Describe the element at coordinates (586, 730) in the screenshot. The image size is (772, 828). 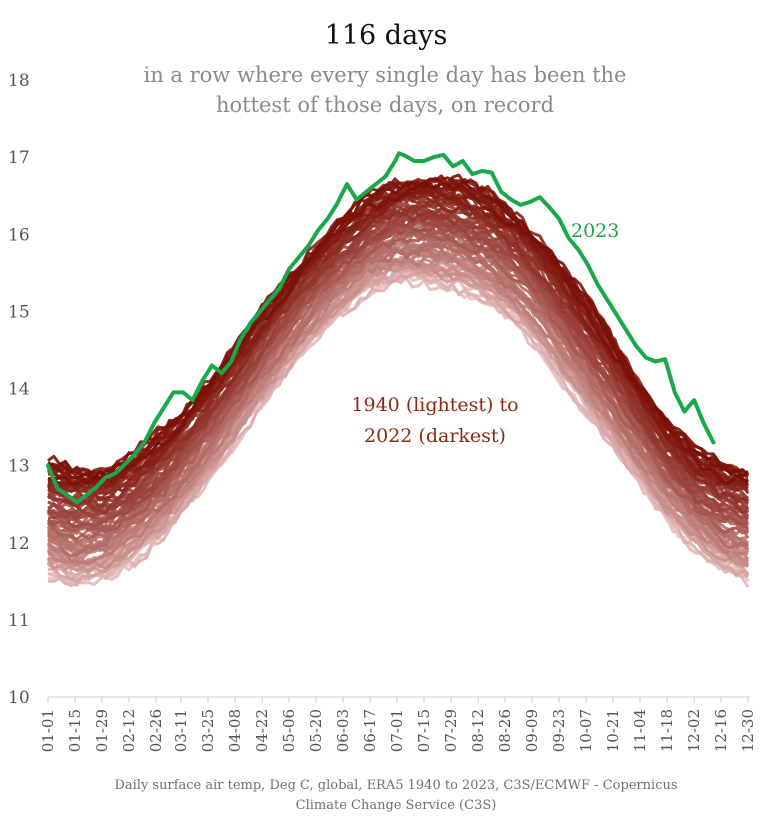
I see `x-tick-label: 10-07` at that location.